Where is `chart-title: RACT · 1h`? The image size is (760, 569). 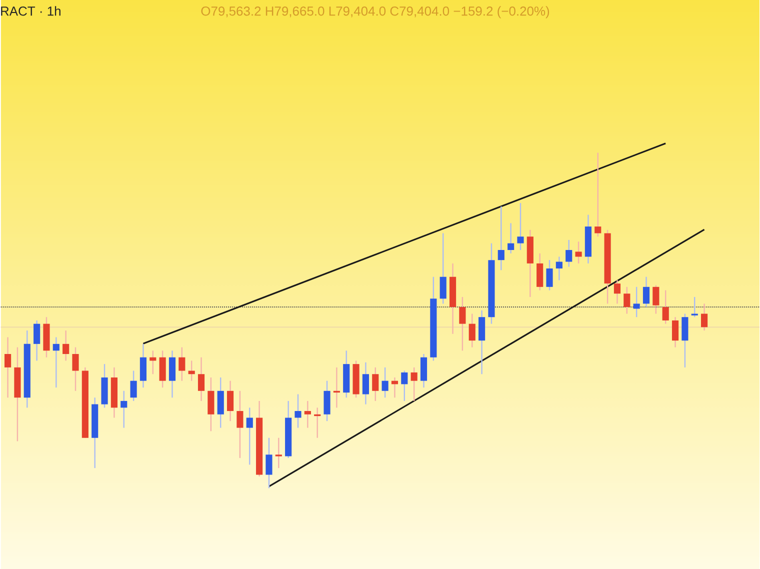
chart-title: RACT · 1h is located at coordinates (30, 11).